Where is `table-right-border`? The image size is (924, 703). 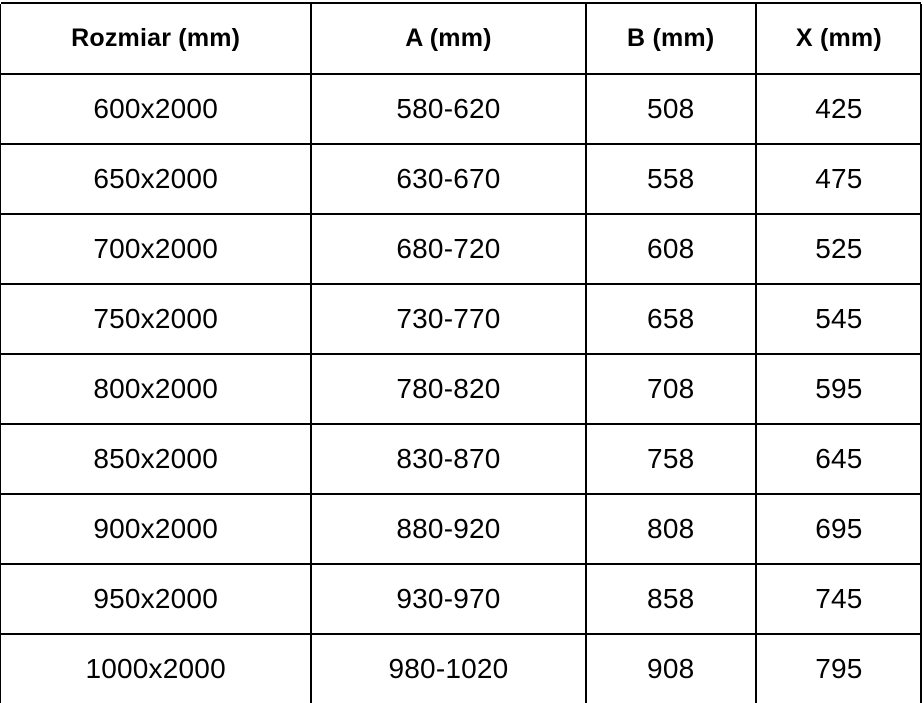
table-right-border is located at coordinates (921, 353).